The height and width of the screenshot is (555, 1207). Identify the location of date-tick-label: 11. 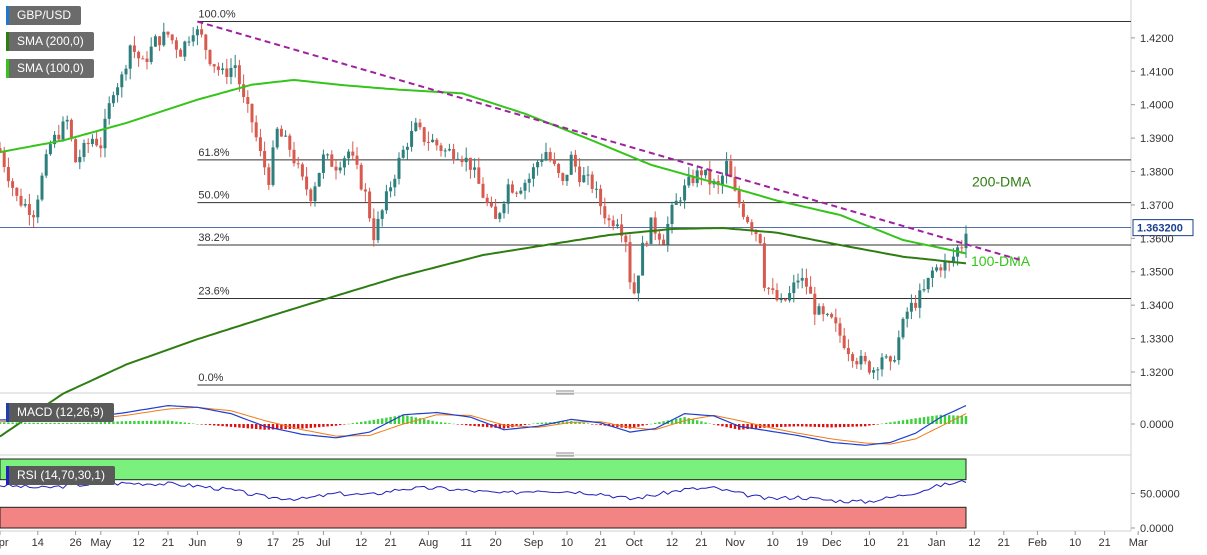
(465, 543).